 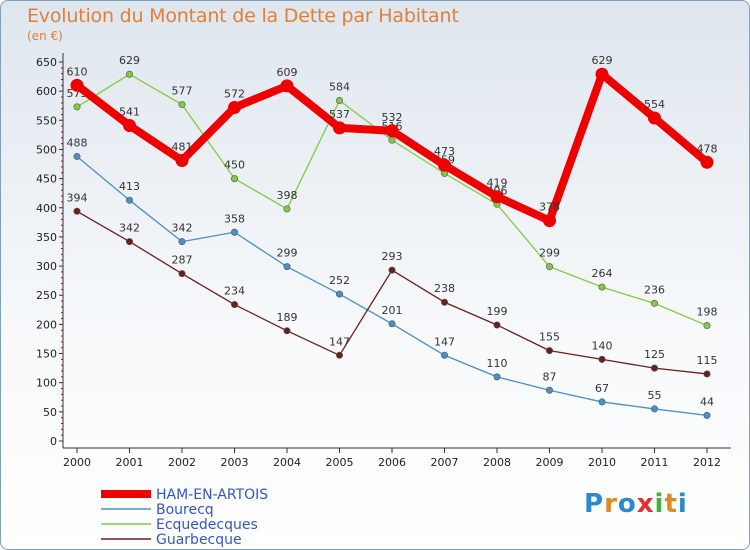 I want to click on data-label: 67, so click(x=602, y=388).